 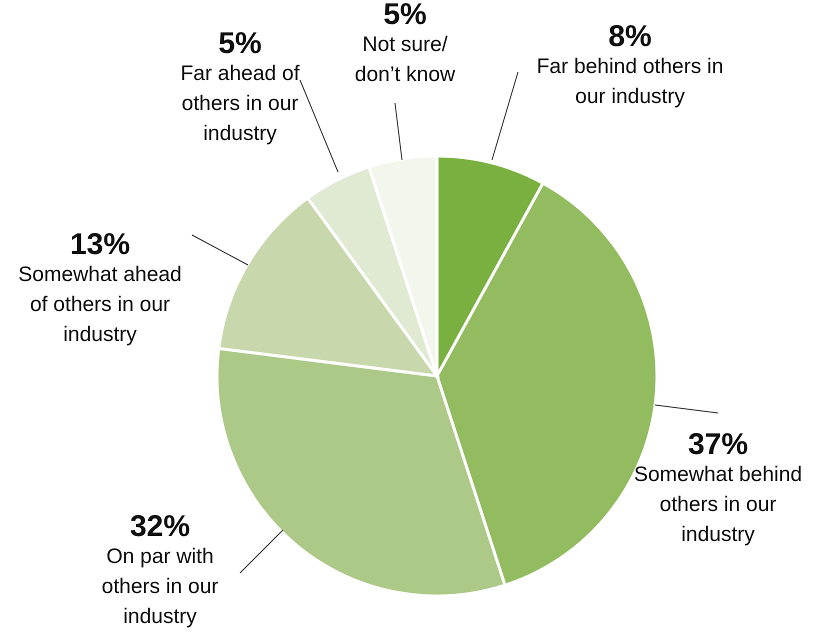 What do you see at coordinates (100, 304) in the screenshot?
I see `slice-label: Somewhat ahead of others in our industry` at bounding box center [100, 304].